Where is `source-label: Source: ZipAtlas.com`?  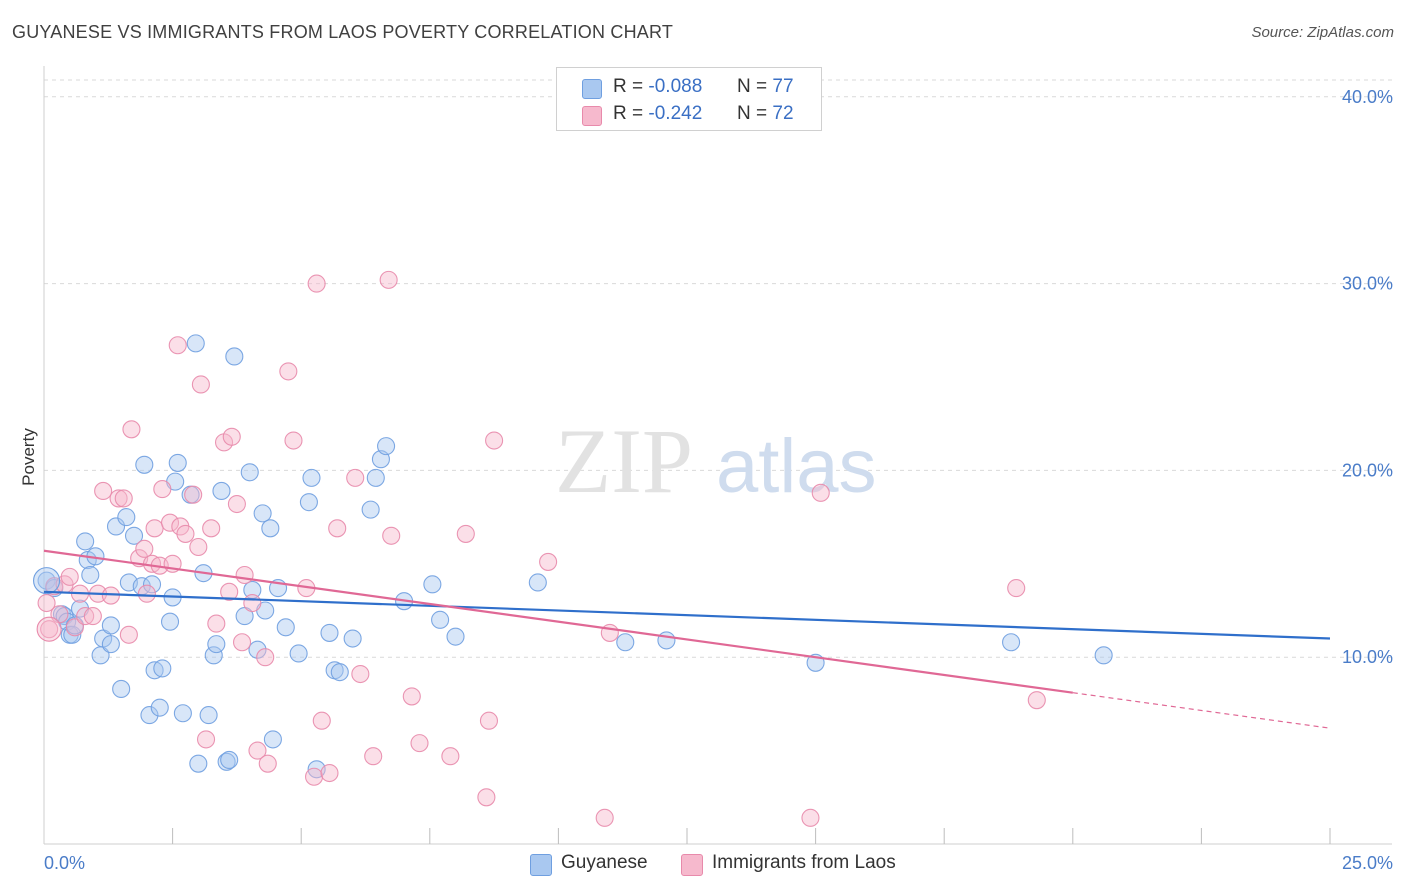 source-label: Source: ZipAtlas.com is located at coordinates (1322, 32).